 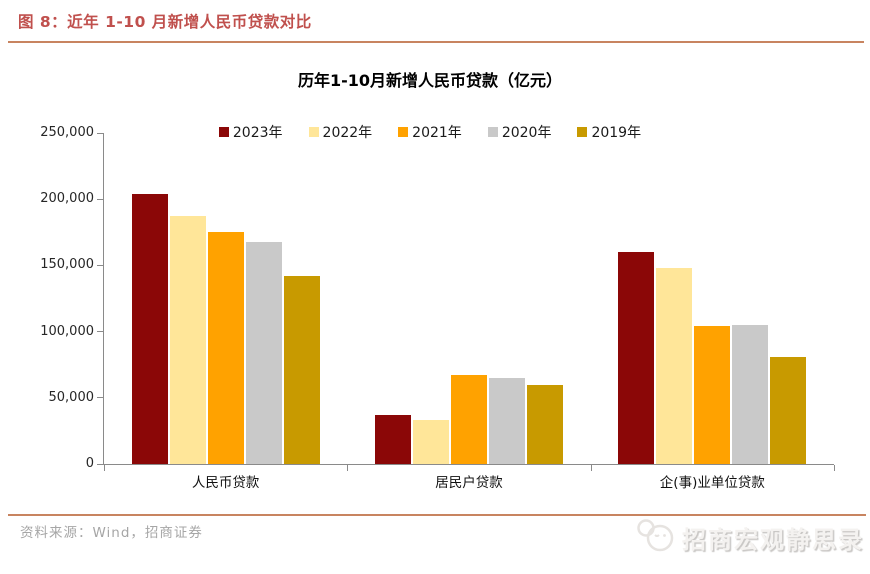 I want to click on source-note: 资料来源：Wind，招商证券, so click(x=111, y=533).